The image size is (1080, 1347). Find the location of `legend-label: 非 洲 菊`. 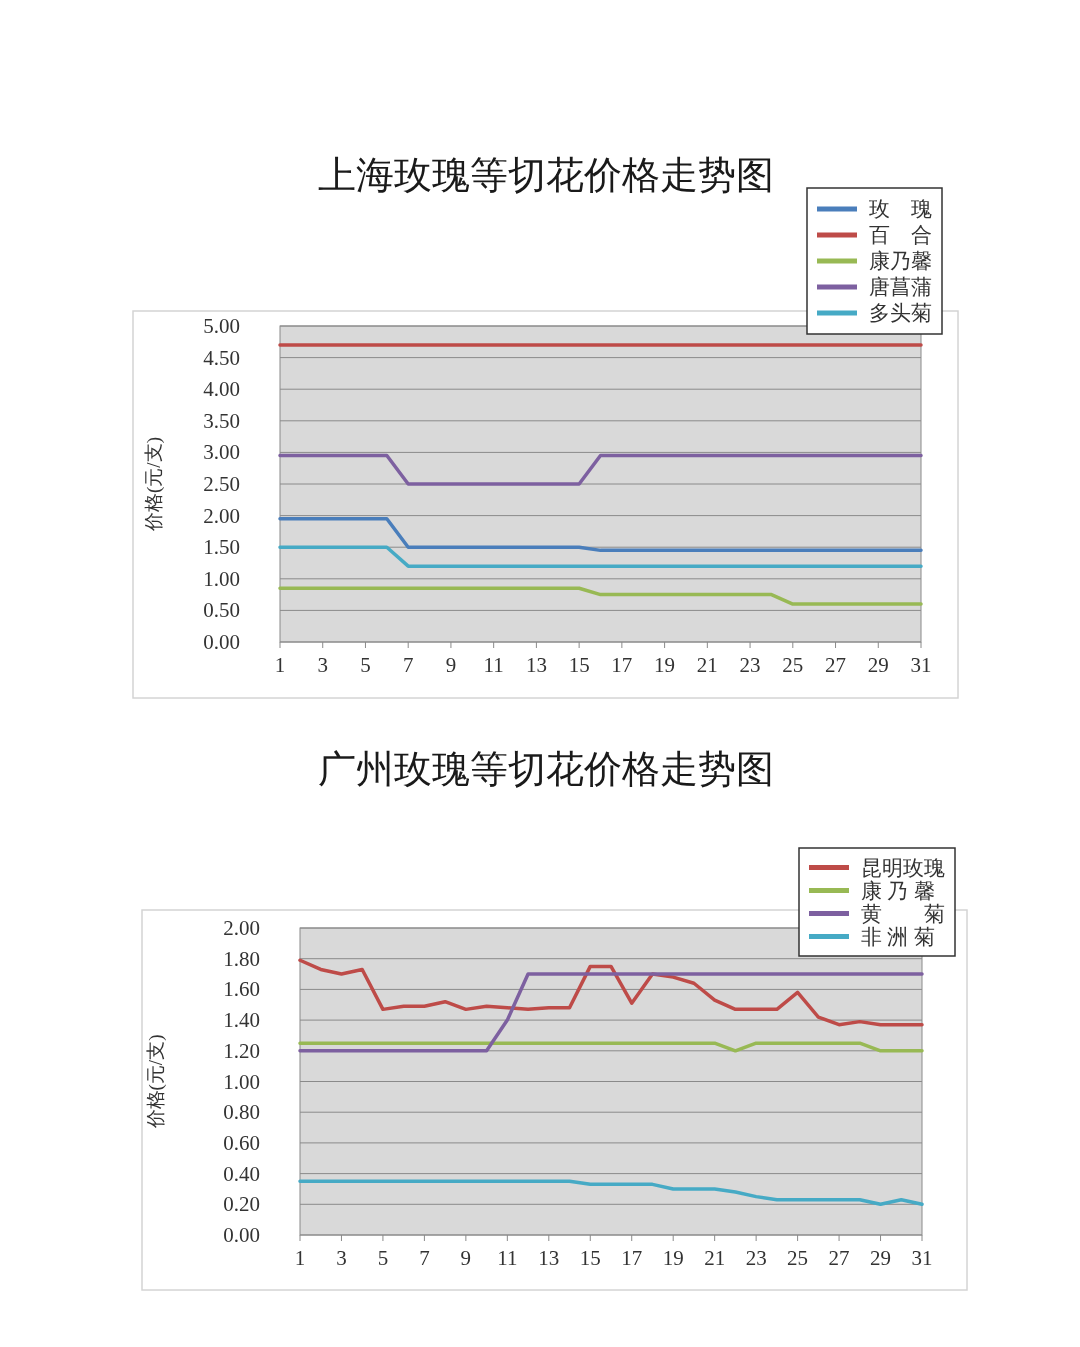

legend-label: 非 洲 菊 is located at coordinates (898, 936).